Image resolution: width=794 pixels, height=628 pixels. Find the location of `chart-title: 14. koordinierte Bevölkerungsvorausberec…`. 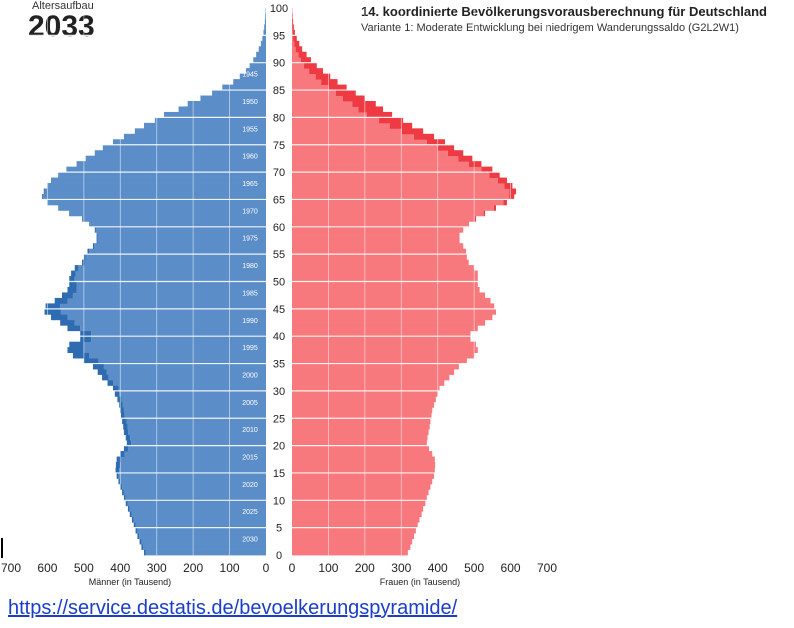

chart-title: 14. koordinierte Bevölkerungsvorausberec… is located at coordinates (564, 11).